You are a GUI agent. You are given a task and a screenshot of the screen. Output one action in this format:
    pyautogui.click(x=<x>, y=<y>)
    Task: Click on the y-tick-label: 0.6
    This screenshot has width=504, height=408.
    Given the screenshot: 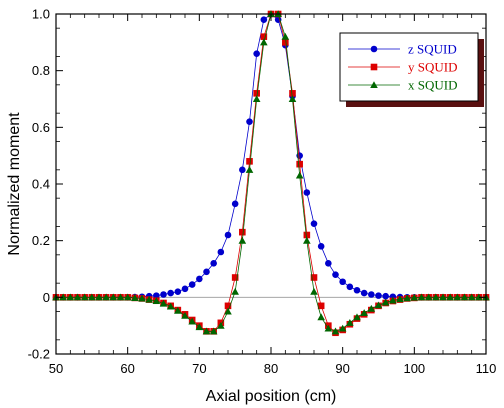 What is the action you would take?
    pyautogui.click(x=41, y=127)
    